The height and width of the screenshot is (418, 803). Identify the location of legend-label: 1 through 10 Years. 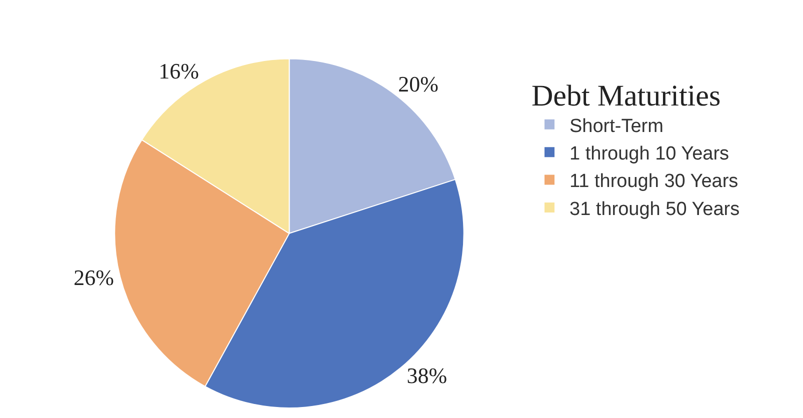
(650, 154).